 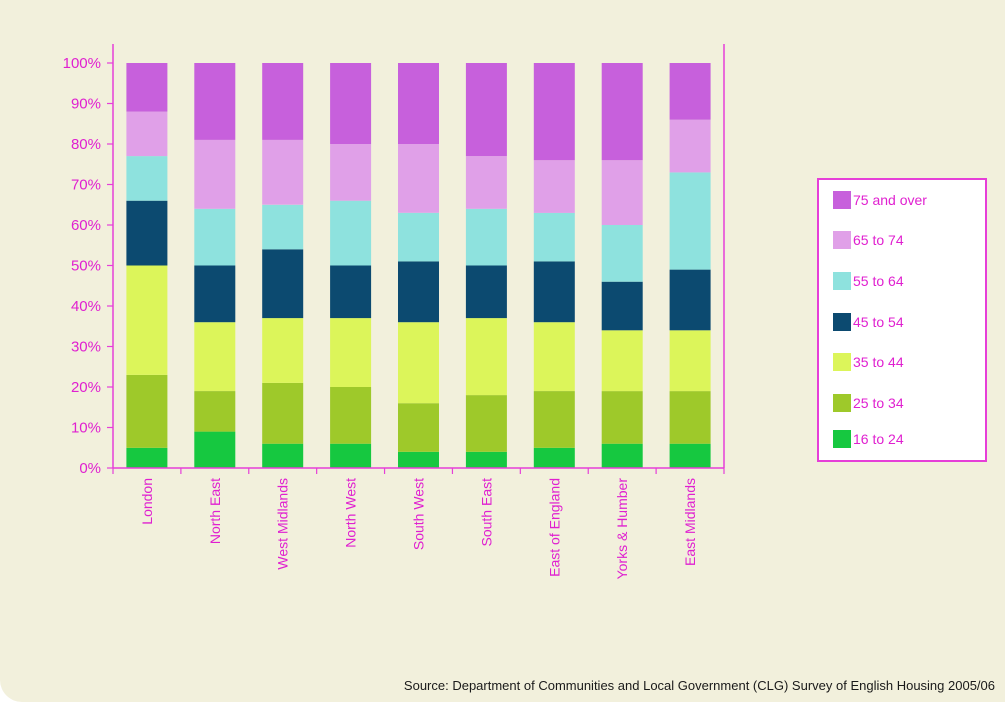 What do you see at coordinates (90, 468) in the screenshot?
I see `y-tick-label: 0%` at bounding box center [90, 468].